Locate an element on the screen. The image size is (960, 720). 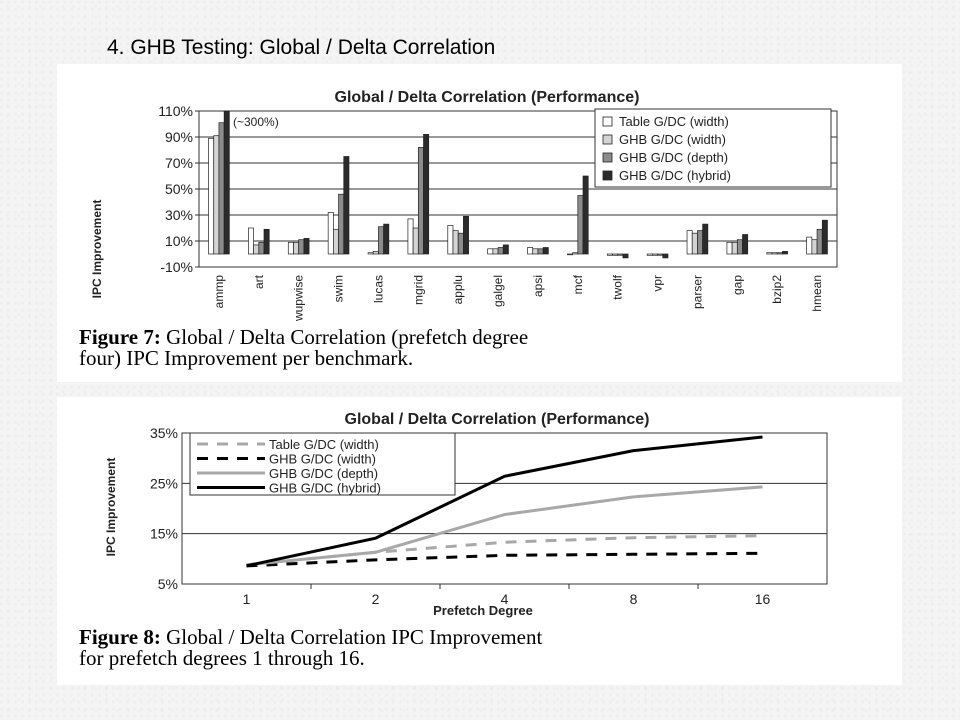
x-tick-label: lucas is located at coordinates (378, 289).